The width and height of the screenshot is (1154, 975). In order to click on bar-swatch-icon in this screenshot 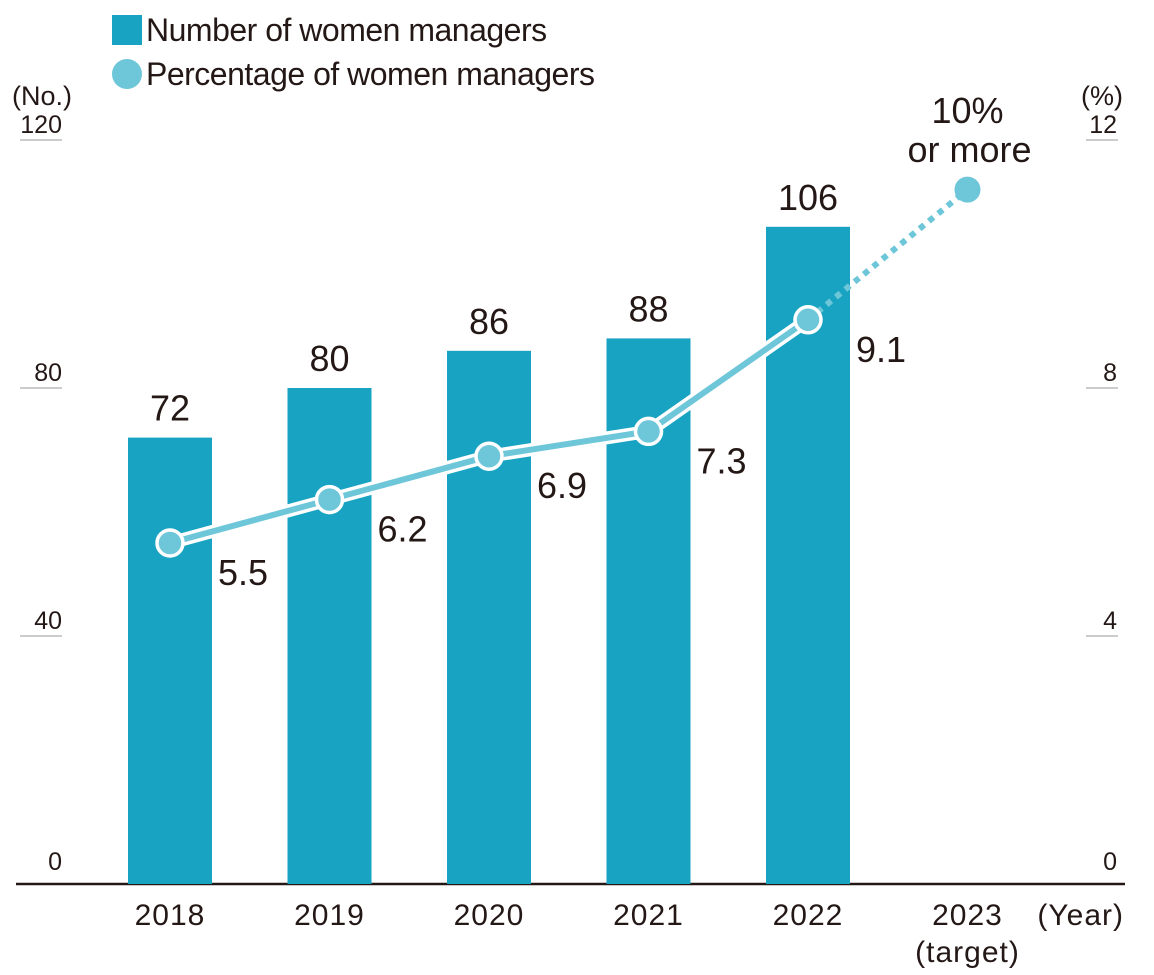, I will do `click(127, 30)`.